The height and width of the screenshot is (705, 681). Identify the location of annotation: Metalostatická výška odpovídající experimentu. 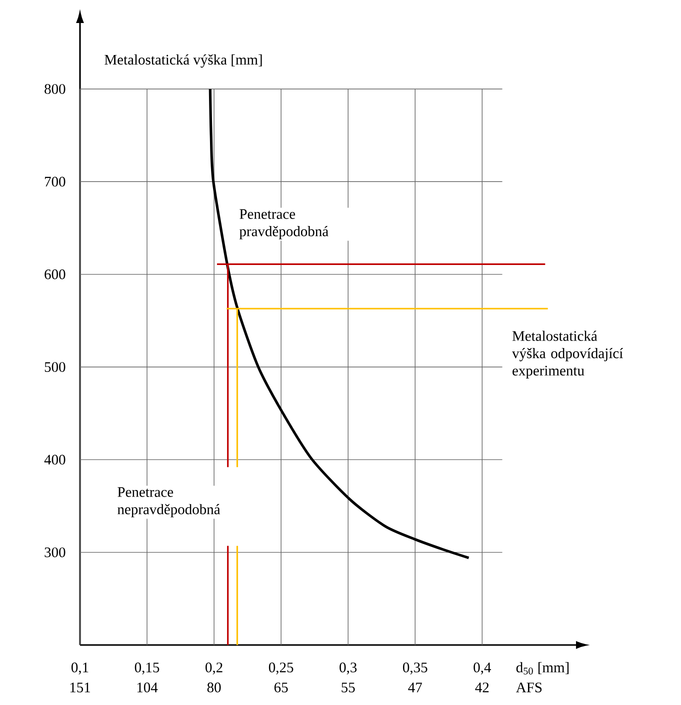
(568, 354).